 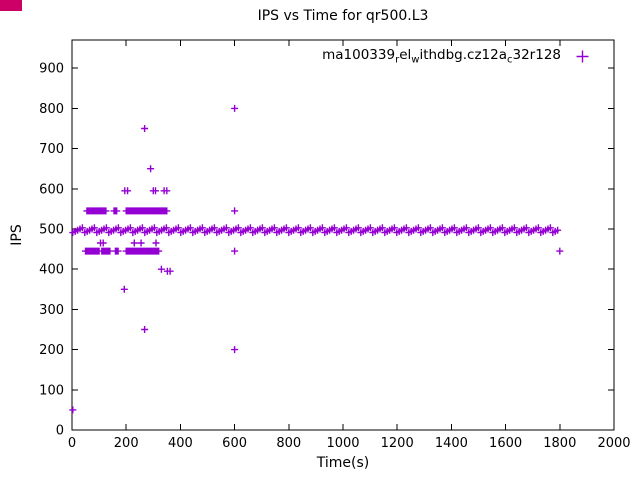 What do you see at coordinates (441, 56) in the screenshot?
I see `legend-series-label: ma100339relwithdbg.cz12ac32r128` at bounding box center [441, 56].